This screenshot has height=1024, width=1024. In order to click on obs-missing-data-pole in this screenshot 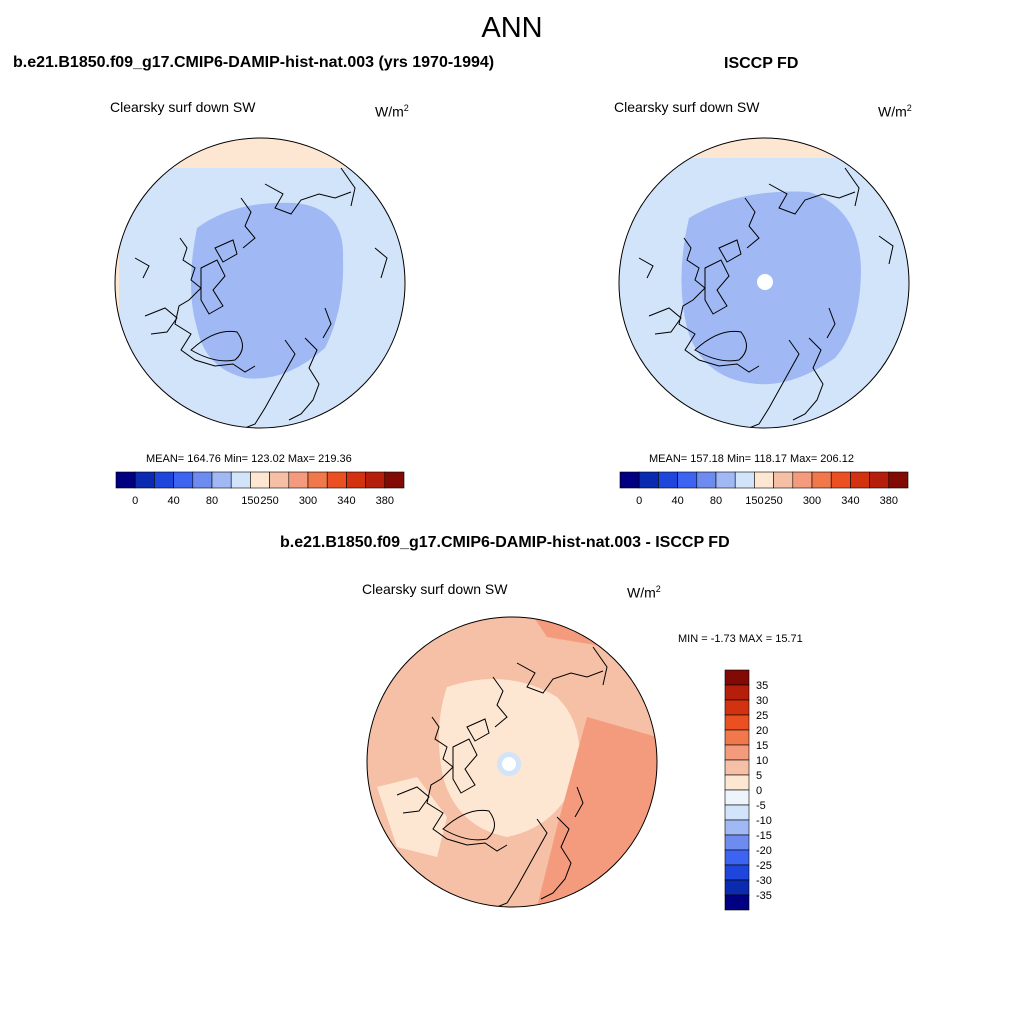, I will do `click(765, 282)`.